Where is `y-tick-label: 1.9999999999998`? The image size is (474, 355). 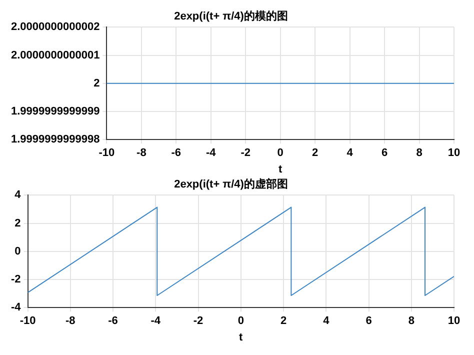 y-tick-label: 1.9999999999998 is located at coordinates (55, 140).